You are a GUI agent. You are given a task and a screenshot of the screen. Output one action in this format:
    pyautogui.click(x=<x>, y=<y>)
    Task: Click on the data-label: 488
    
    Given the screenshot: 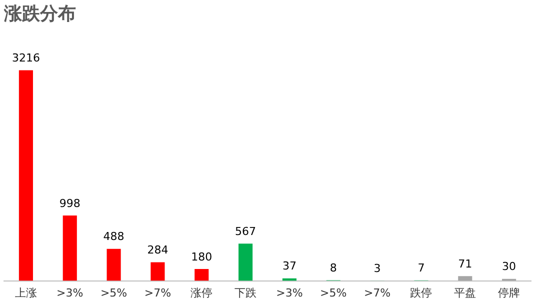 What is the action you would take?
    pyautogui.click(x=113, y=237)
    